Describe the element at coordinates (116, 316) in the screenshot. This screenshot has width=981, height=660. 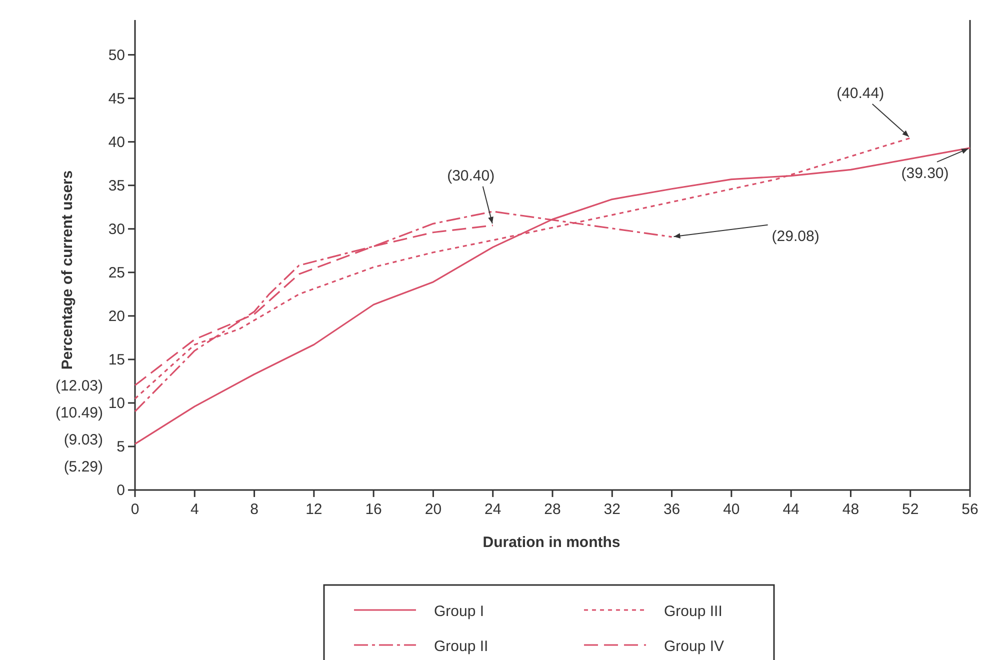
I see `y-tick-label: 20` at that location.